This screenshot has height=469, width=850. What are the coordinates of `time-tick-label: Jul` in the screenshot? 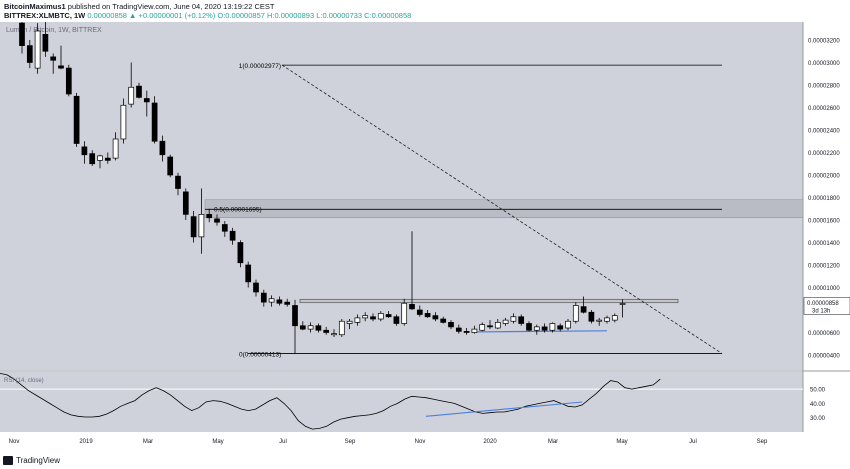 It's located at (693, 442).